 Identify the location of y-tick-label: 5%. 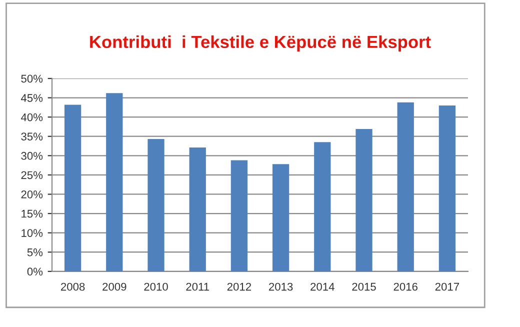
(35, 252).